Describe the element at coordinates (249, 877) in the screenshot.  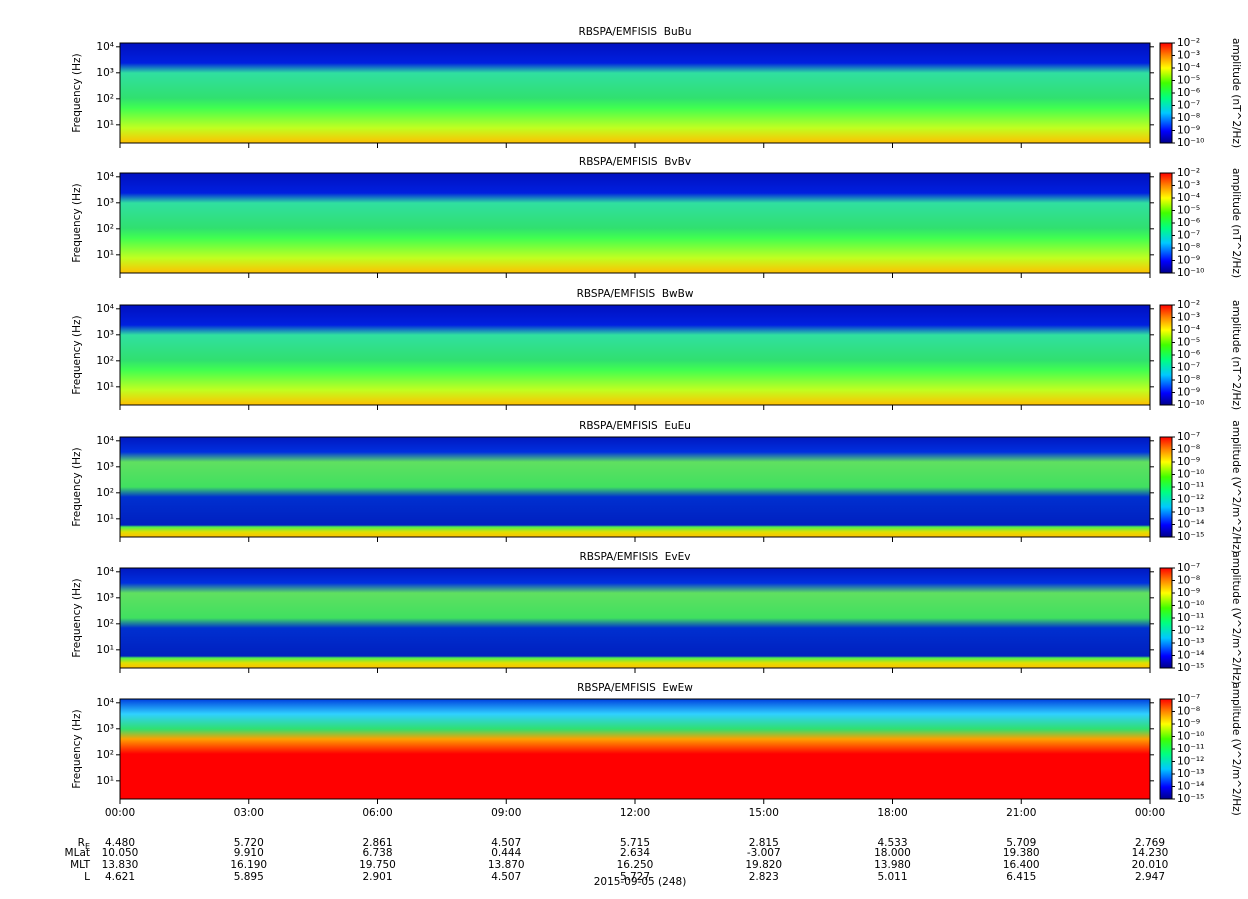
I see `ephemeris-value: 5.895` at that location.